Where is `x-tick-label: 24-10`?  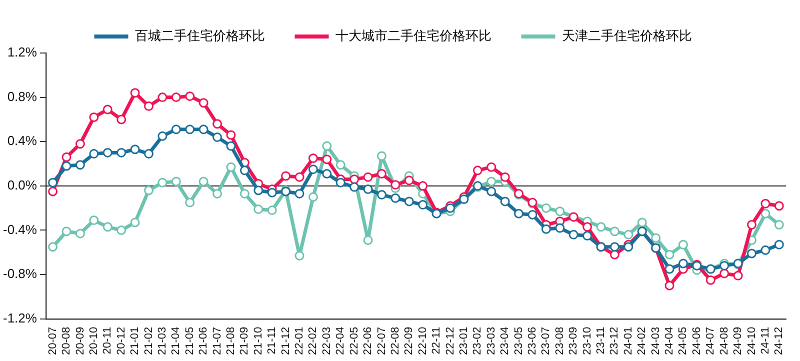 x-tick-label: 24-10 is located at coordinates (752, 341).